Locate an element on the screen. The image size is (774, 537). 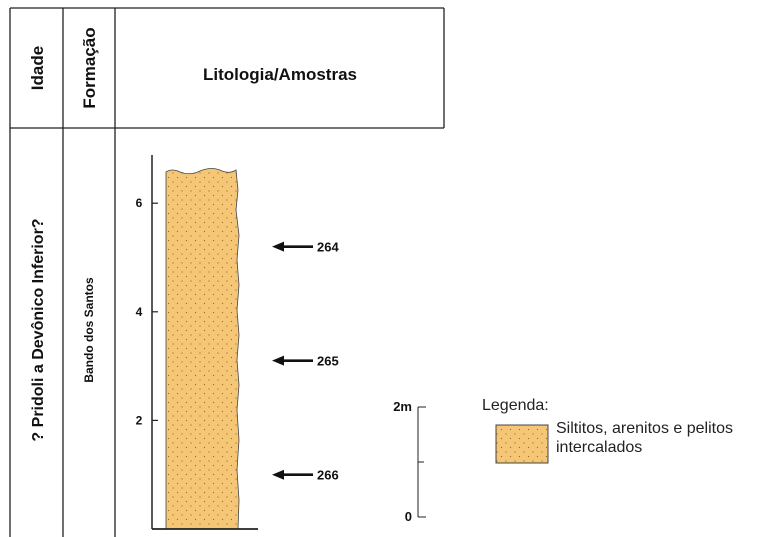
legend-swatch is located at coordinates (522, 444).